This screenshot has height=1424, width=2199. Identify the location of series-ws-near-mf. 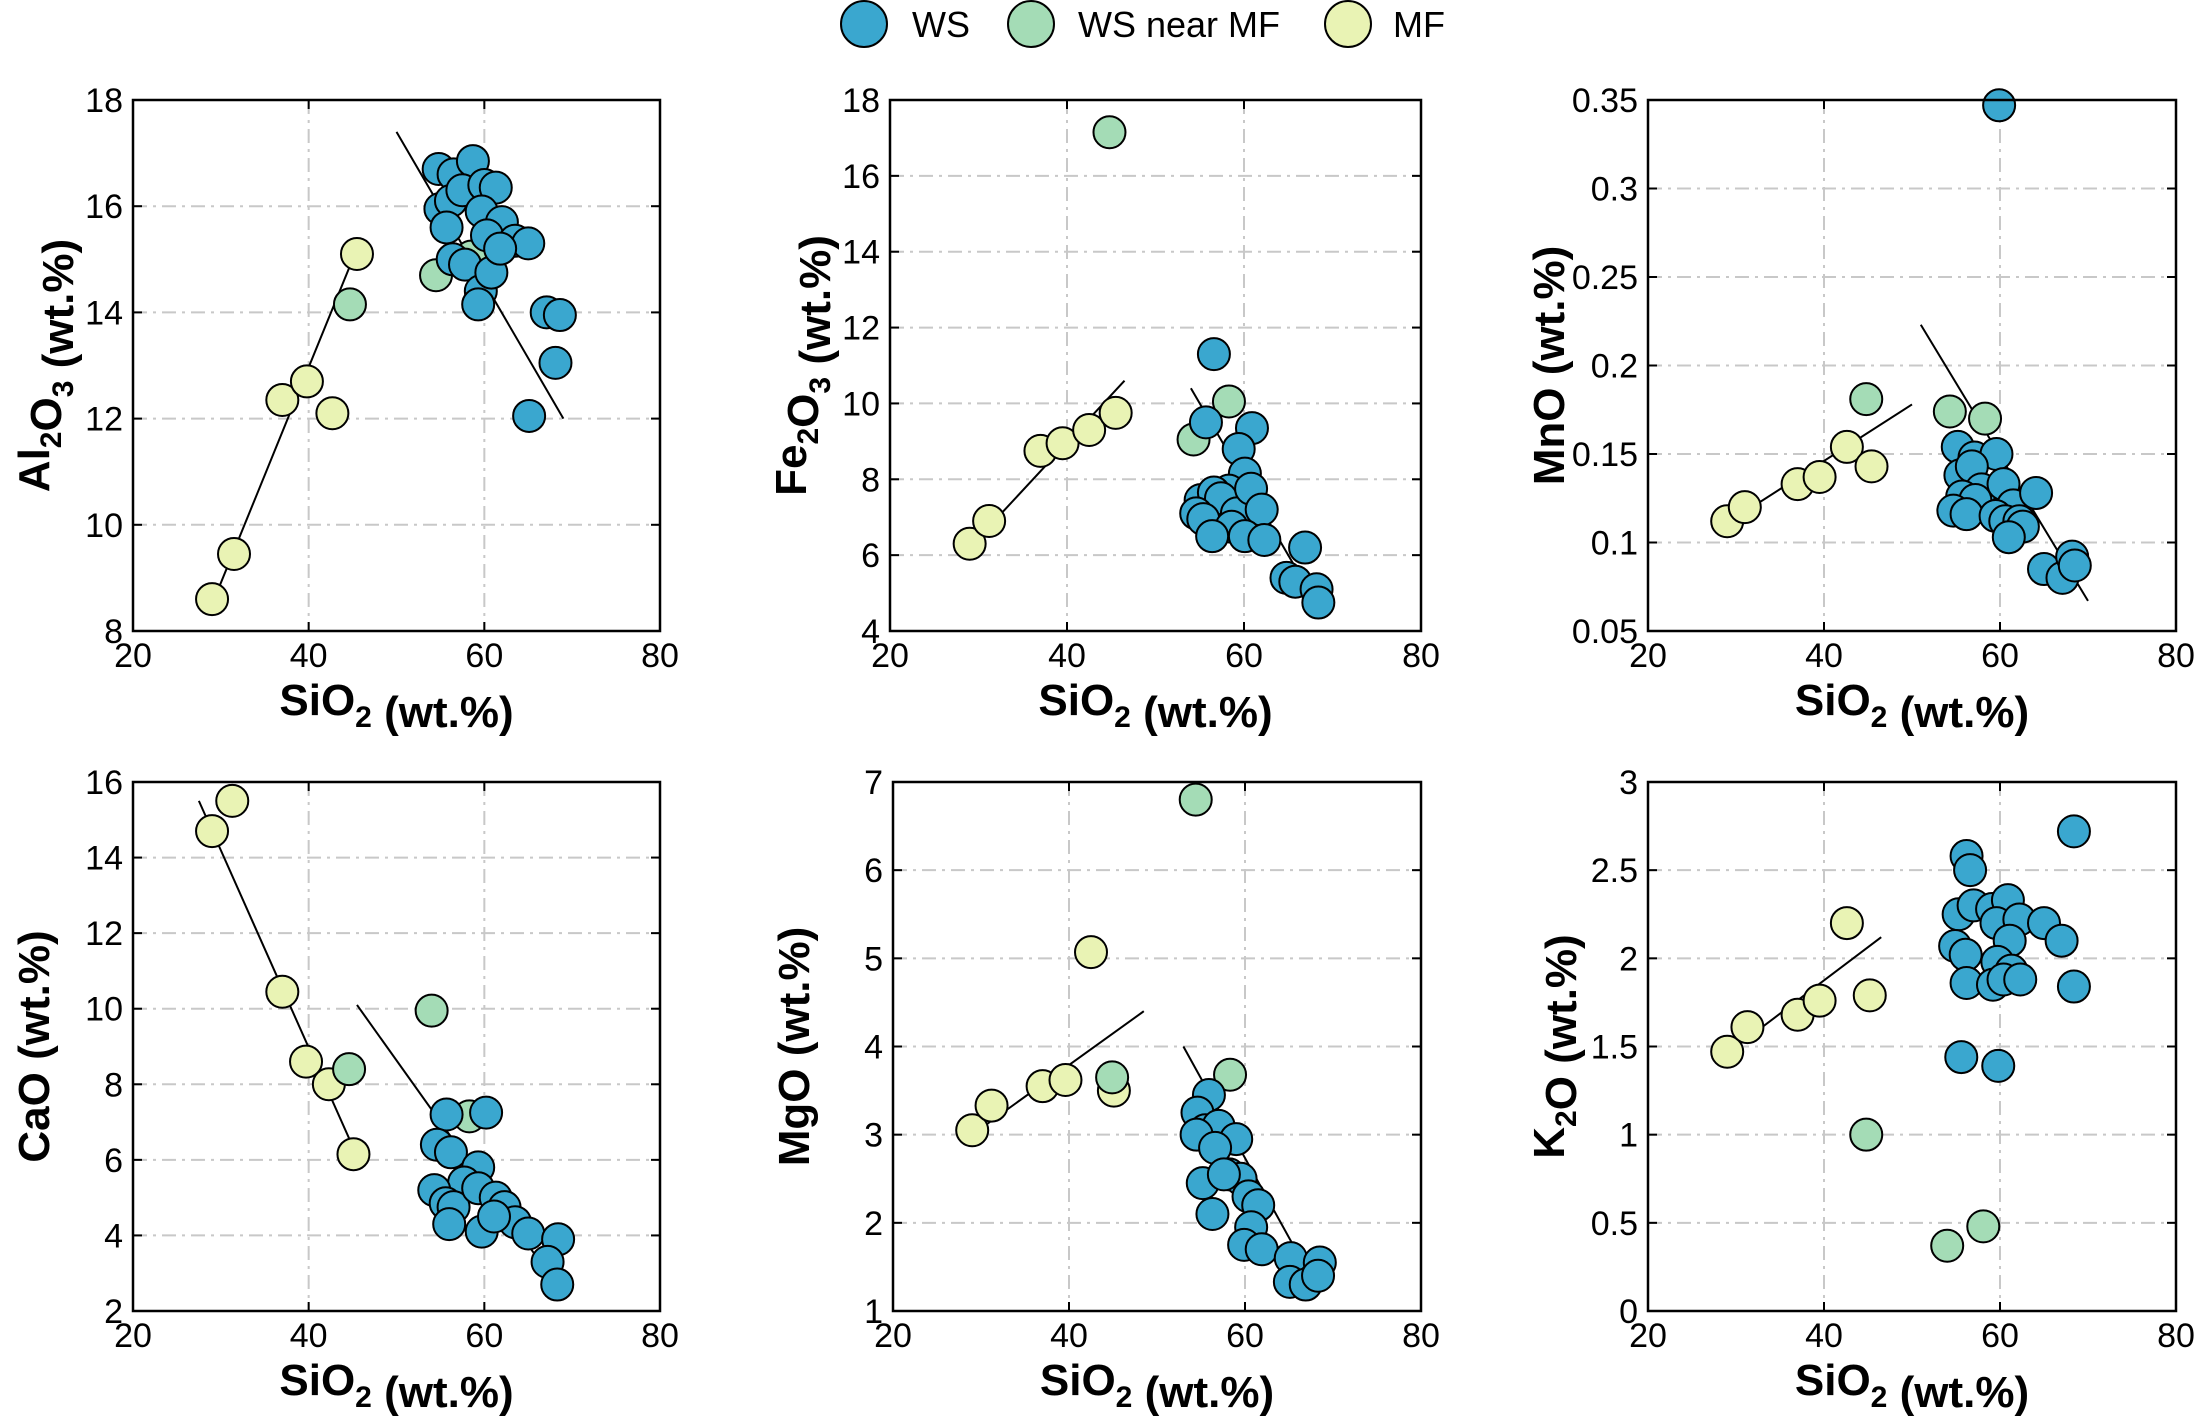
(1926, 409).